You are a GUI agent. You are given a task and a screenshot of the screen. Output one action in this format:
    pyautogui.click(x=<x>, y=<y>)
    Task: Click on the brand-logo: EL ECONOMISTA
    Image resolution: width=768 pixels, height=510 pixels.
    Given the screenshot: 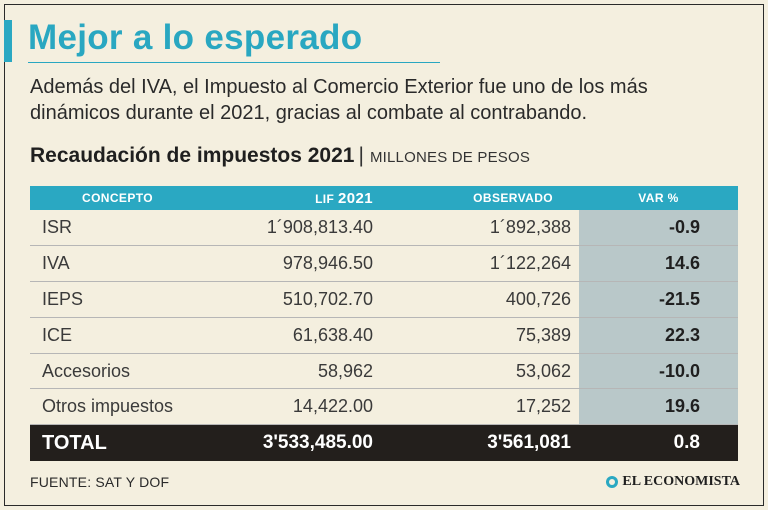 What is the action you would take?
    pyautogui.click(x=673, y=482)
    